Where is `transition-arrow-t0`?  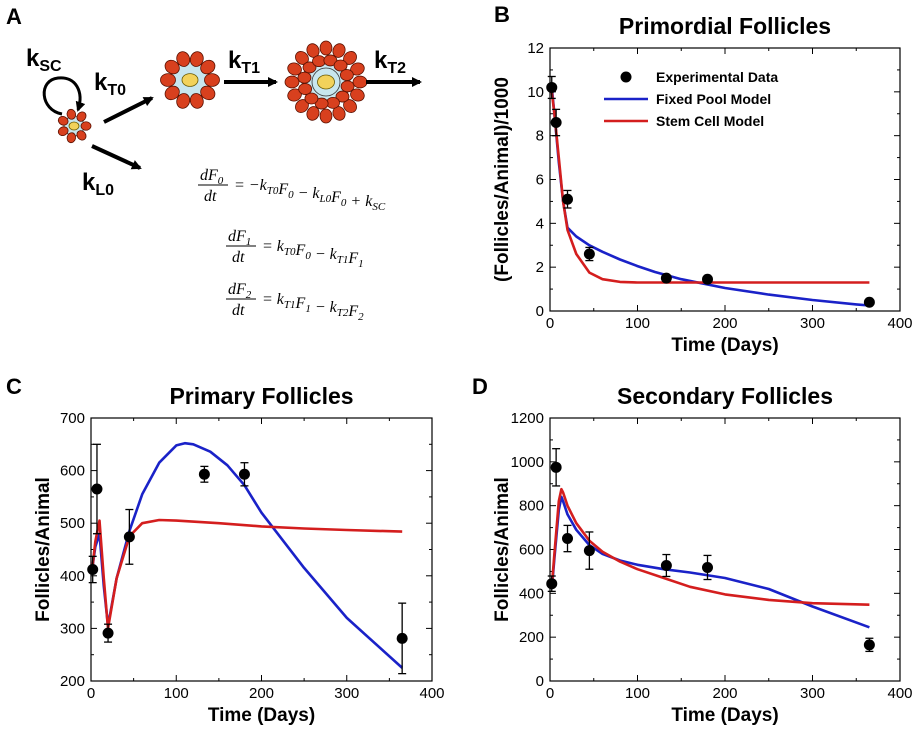
transition-arrow-t0 is located at coordinates (128, 110).